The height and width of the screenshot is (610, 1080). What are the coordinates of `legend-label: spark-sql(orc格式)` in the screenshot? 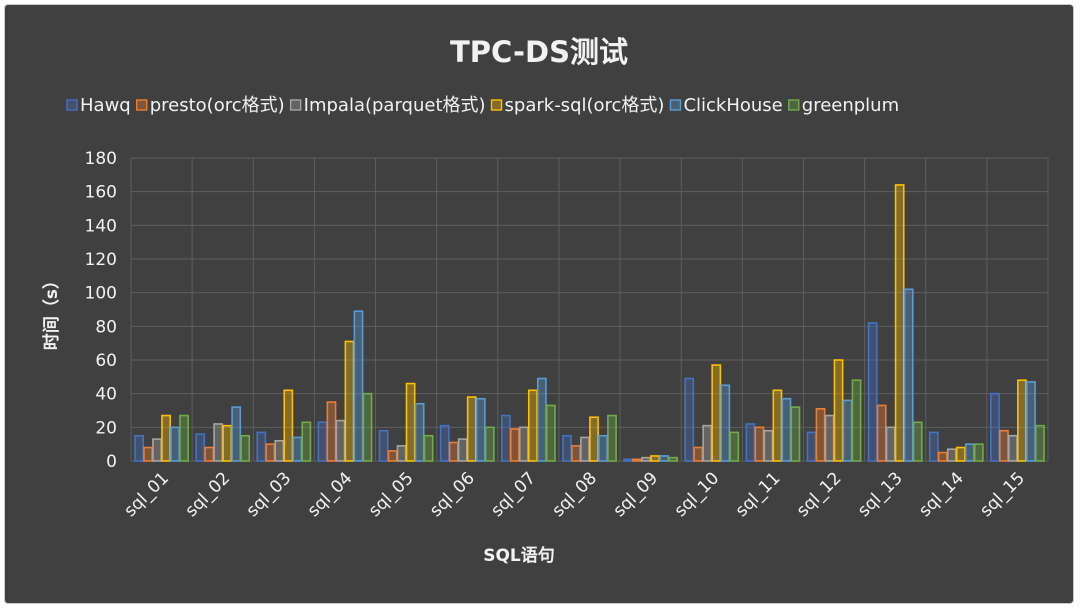 It's located at (585, 105).